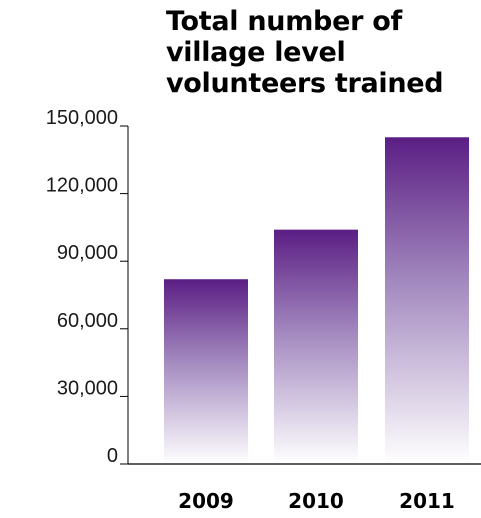  Describe the element at coordinates (427, 501) in the screenshot. I see `x-category-label: 2011` at that location.